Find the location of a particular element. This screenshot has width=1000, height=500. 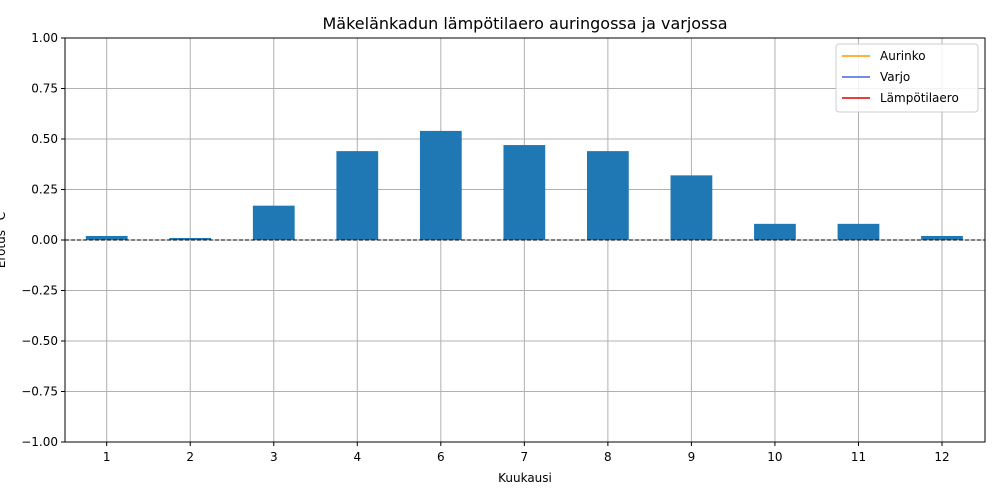

y-ticks: −1.00 −0.75 −0.50 −0.25 0.00 0.25 0.50 0.75 1.00 is located at coordinates (43, 240).